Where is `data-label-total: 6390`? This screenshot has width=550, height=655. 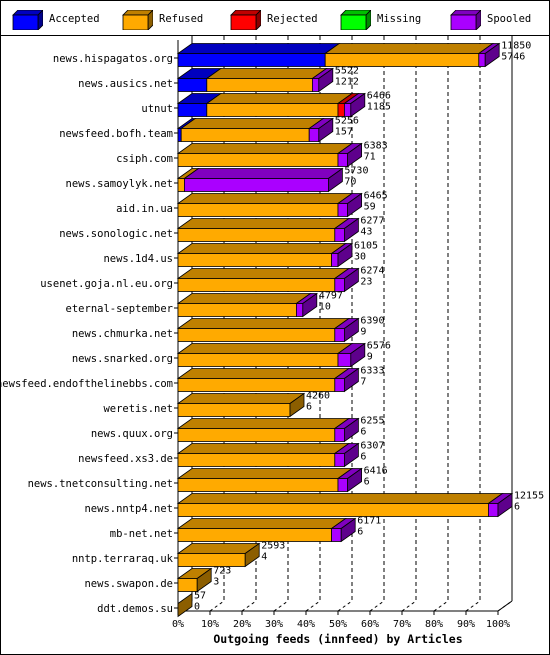
data-label-total: 6390 is located at coordinates (372, 321).